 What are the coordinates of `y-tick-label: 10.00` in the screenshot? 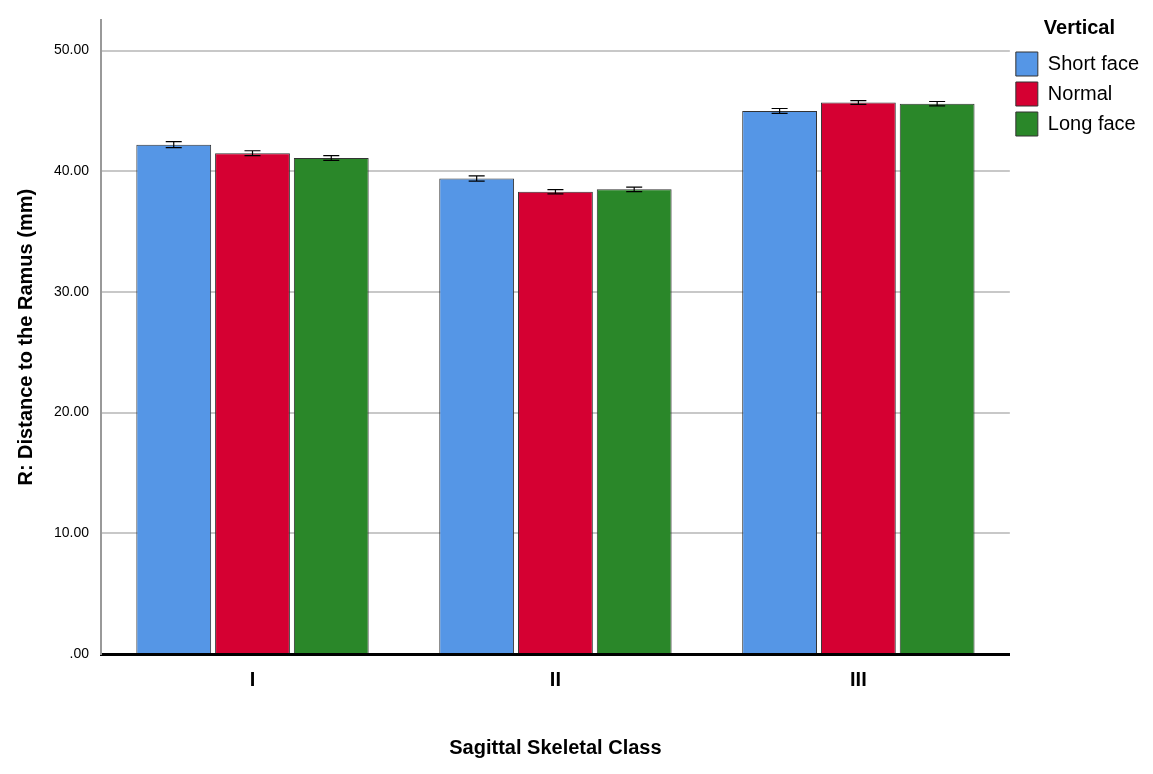 It's located at (71, 532).